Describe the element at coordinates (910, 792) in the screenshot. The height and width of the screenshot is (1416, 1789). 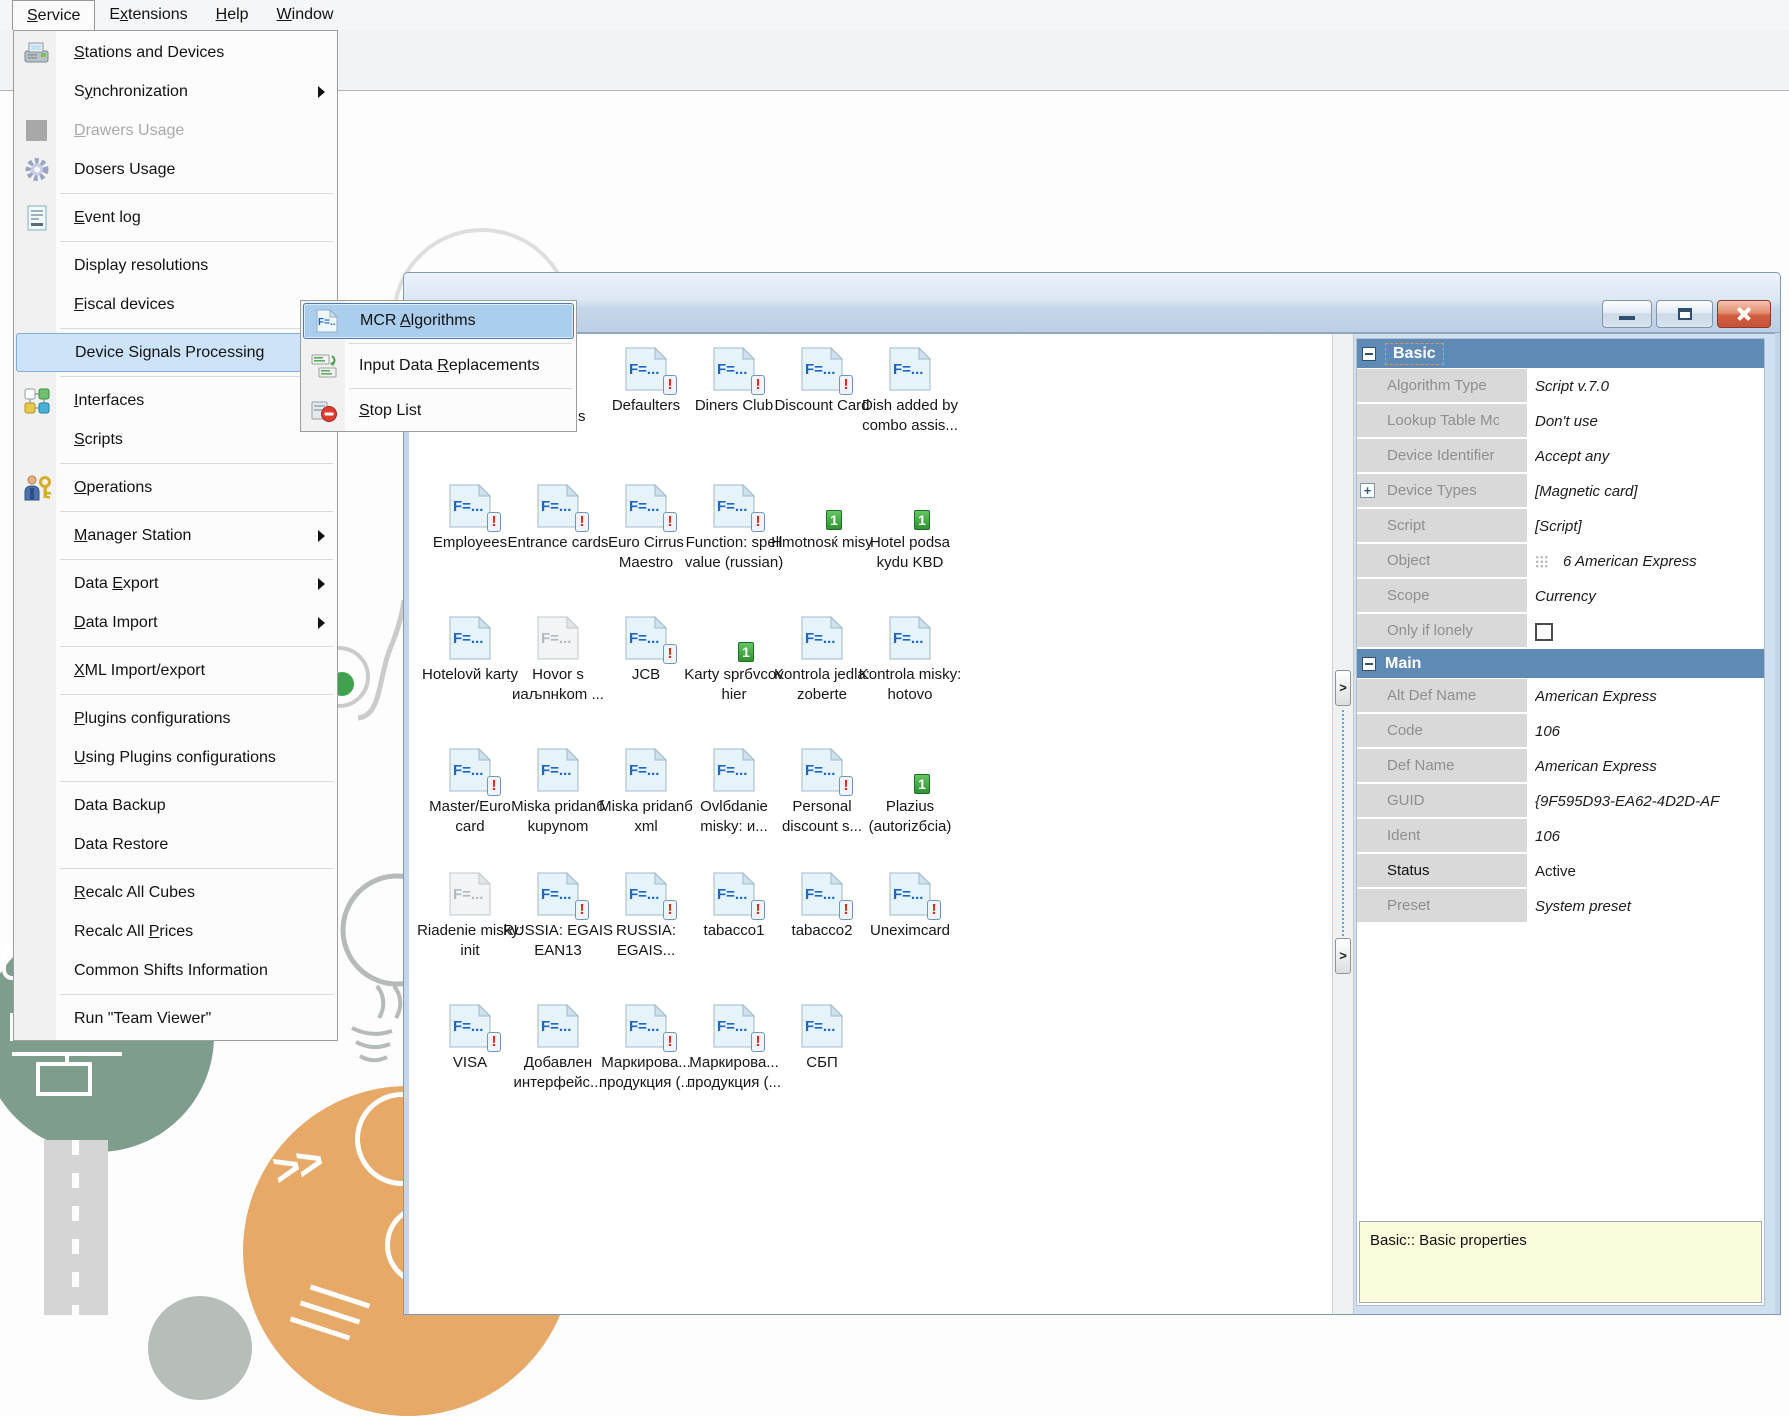
I see `algorithm-item: 1 Plazius (autorizбcia)` at that location.